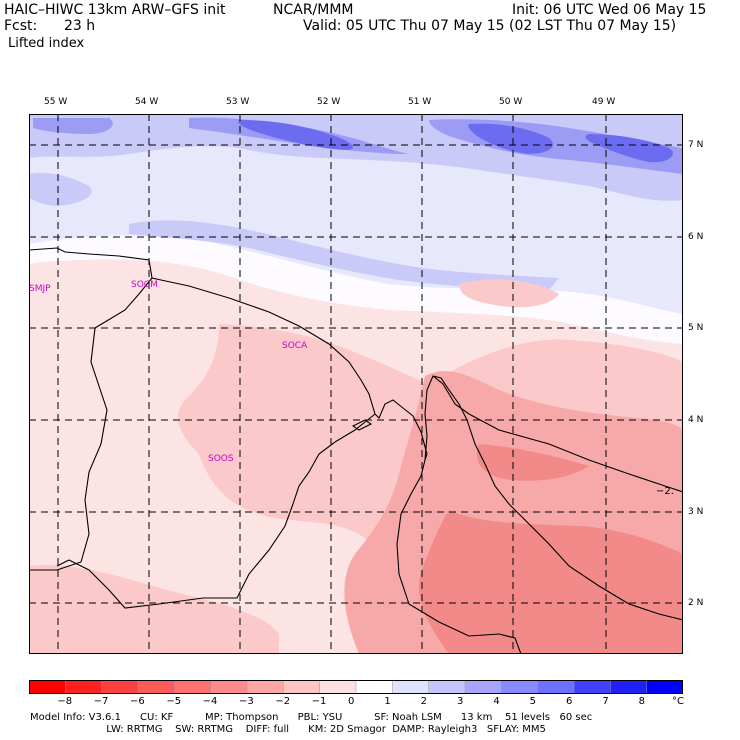 Image resolution: width=740 pixels, height=740 pixels. Describe the element at coordinates (550, 582) in the screenshot. I see `strong-red-region` at that location.